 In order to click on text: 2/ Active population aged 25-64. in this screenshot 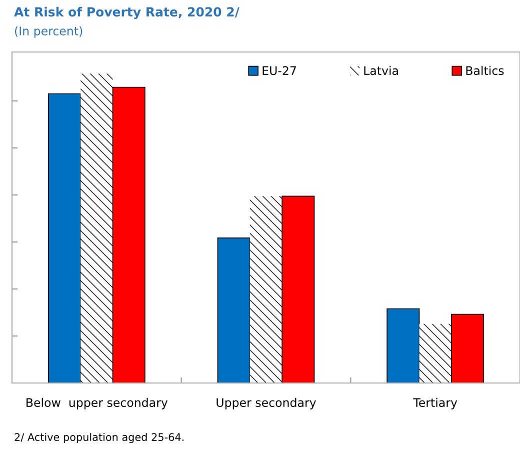, I will do `click(99, 438)`.